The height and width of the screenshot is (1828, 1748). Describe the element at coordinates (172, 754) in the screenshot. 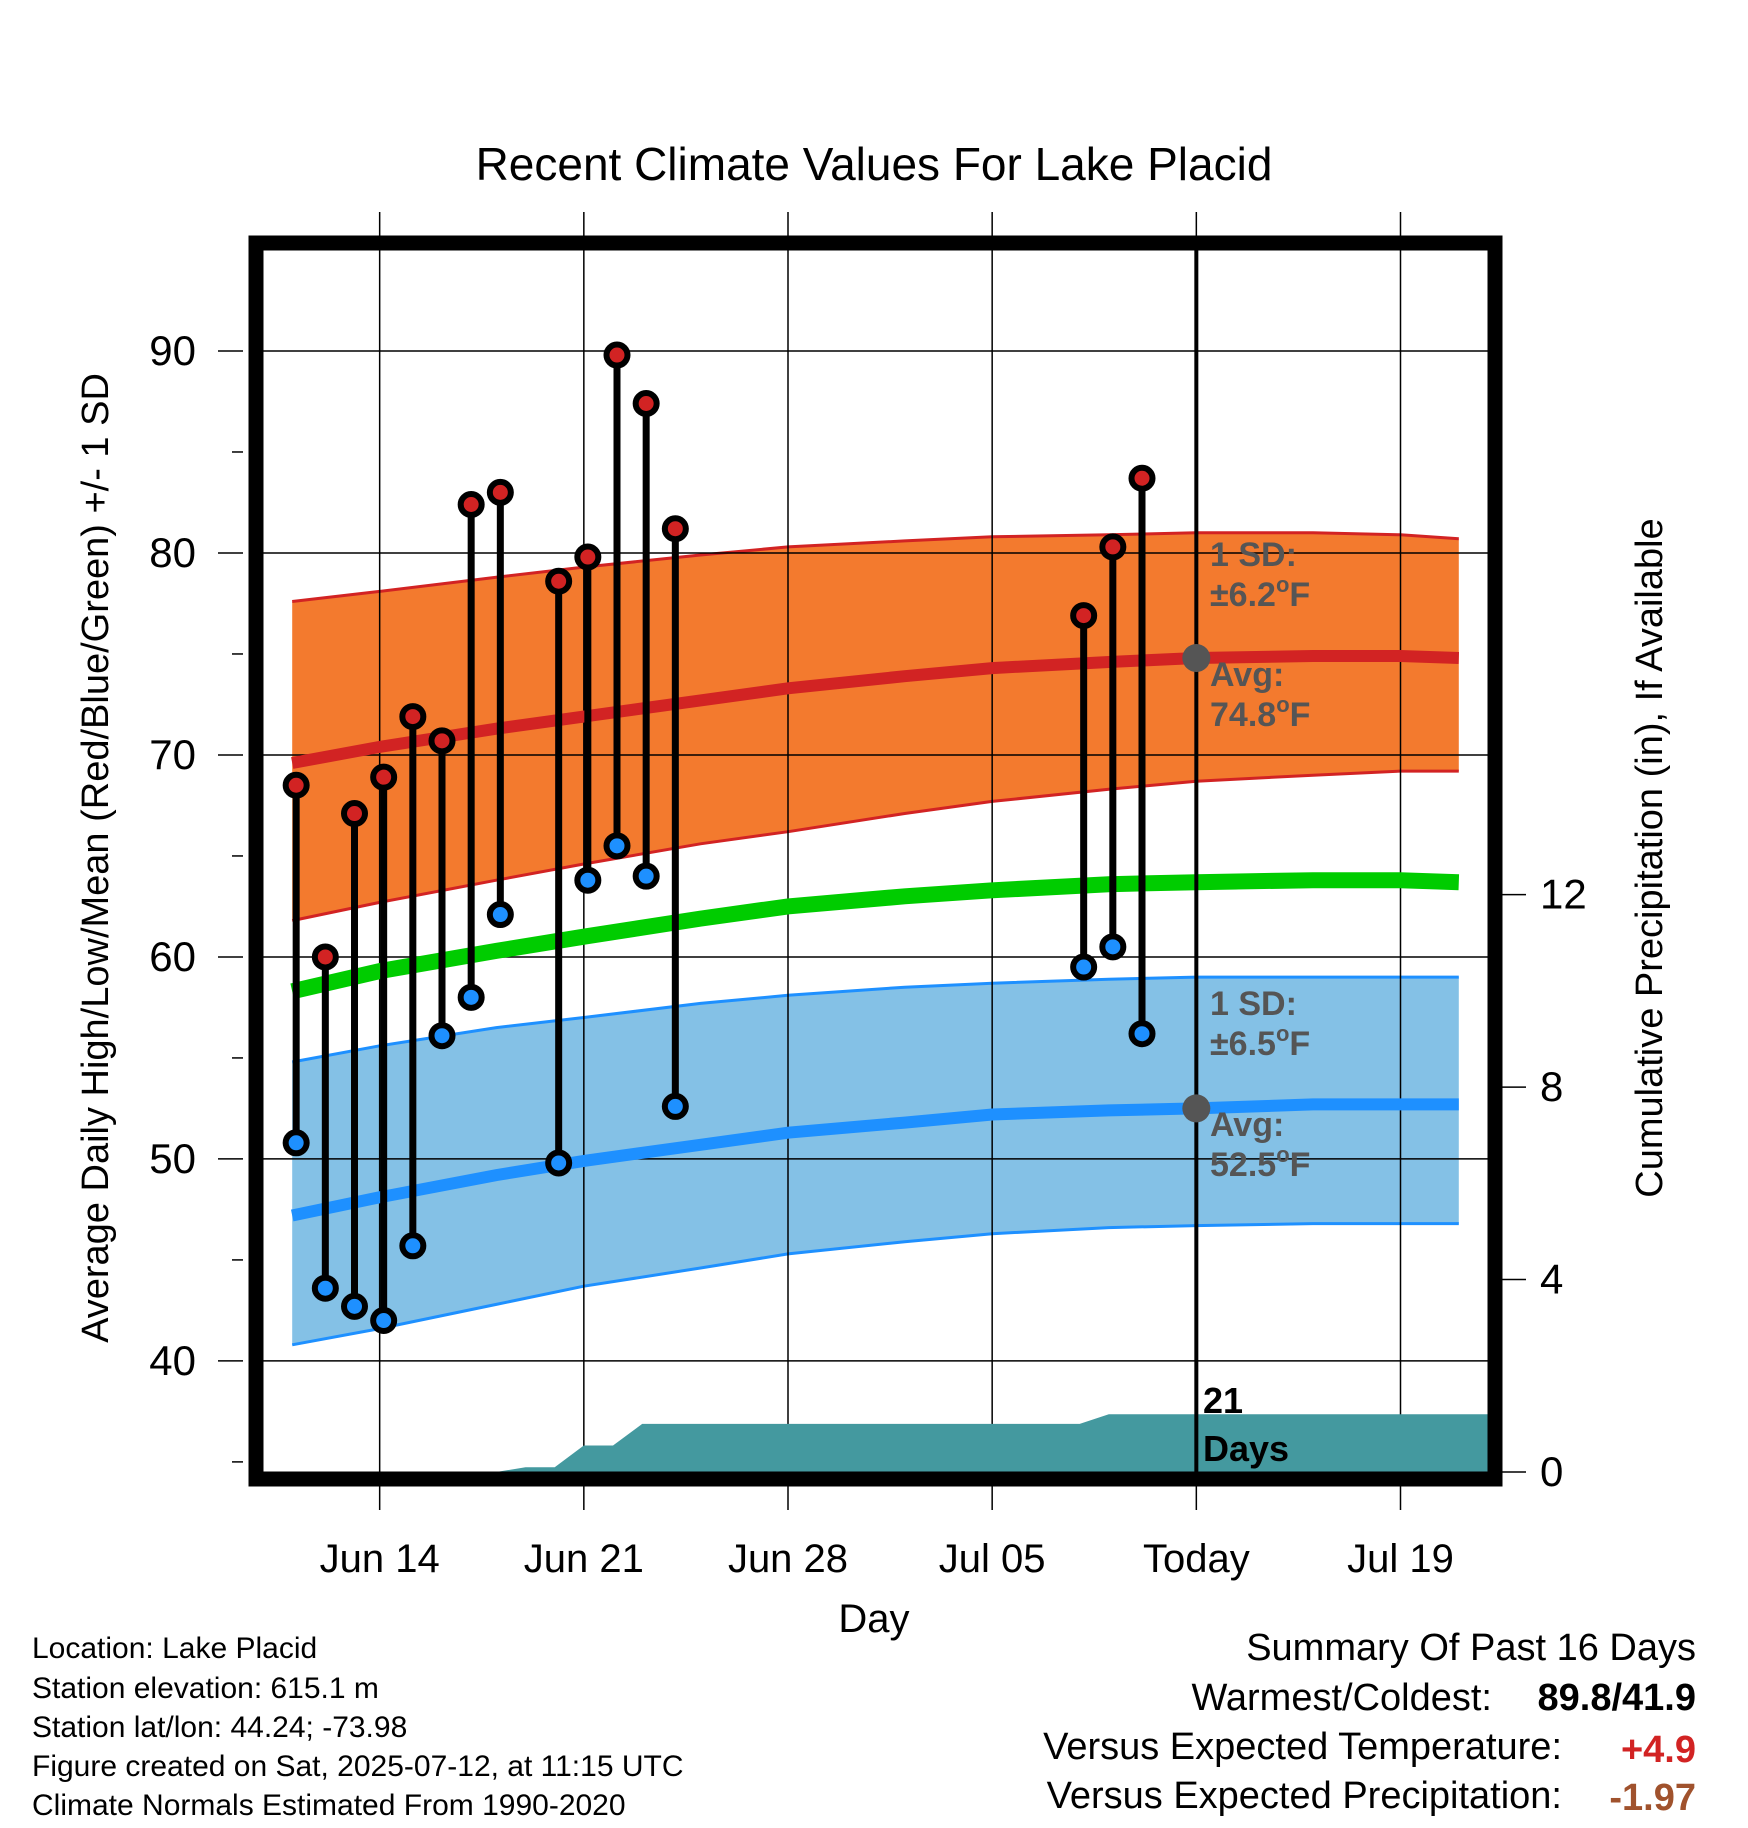

I see `y-tick-label: 70` at that location.